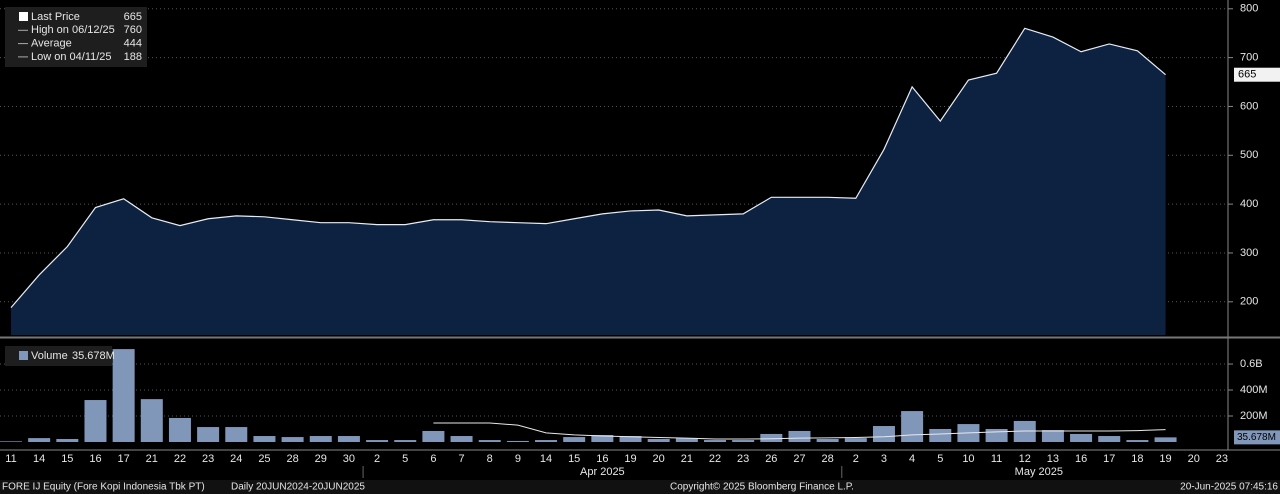 Image resolution: width=1280 pixels, height=494 pixels. Describe the element at coordinates (1249, 155) in the screenshot. I see `y-tick-label: 500` at that location.